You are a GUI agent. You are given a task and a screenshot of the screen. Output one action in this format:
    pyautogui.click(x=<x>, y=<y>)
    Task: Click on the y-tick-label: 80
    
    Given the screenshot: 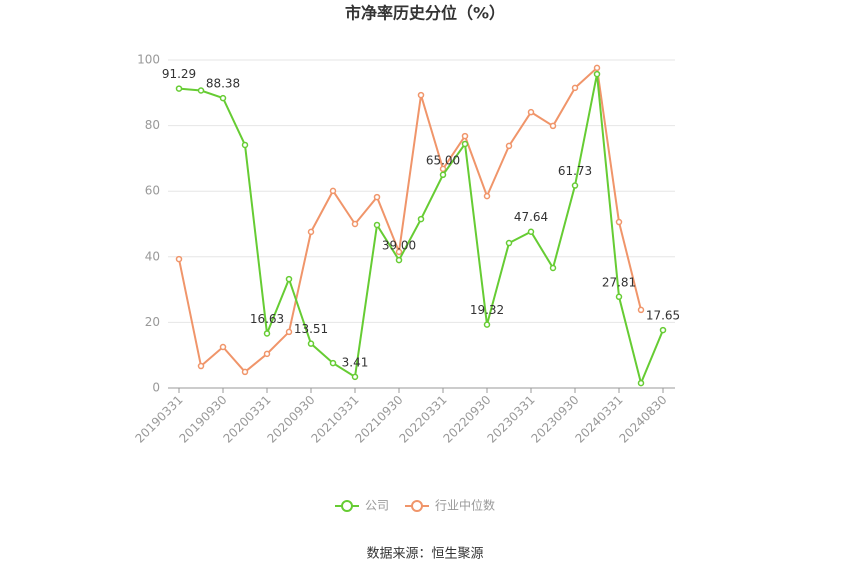 What is the action you would take?
    pyautogui.click(x=152, y=125)
    